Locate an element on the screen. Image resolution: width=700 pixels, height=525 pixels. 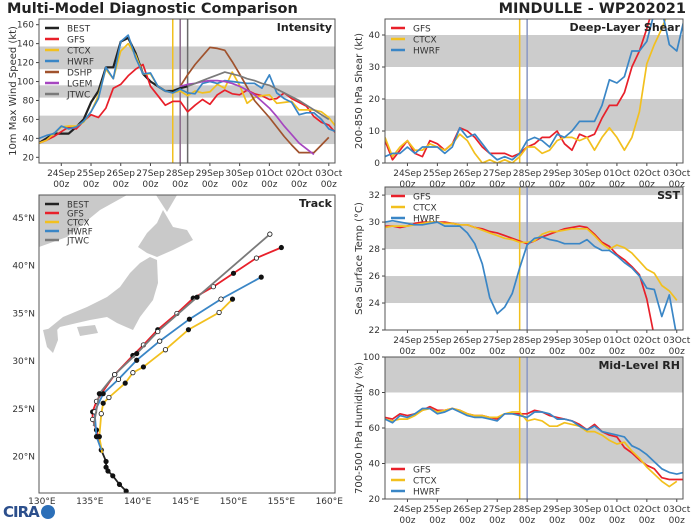
shear-legend-label: GFS is located at coordinates (422, 30).